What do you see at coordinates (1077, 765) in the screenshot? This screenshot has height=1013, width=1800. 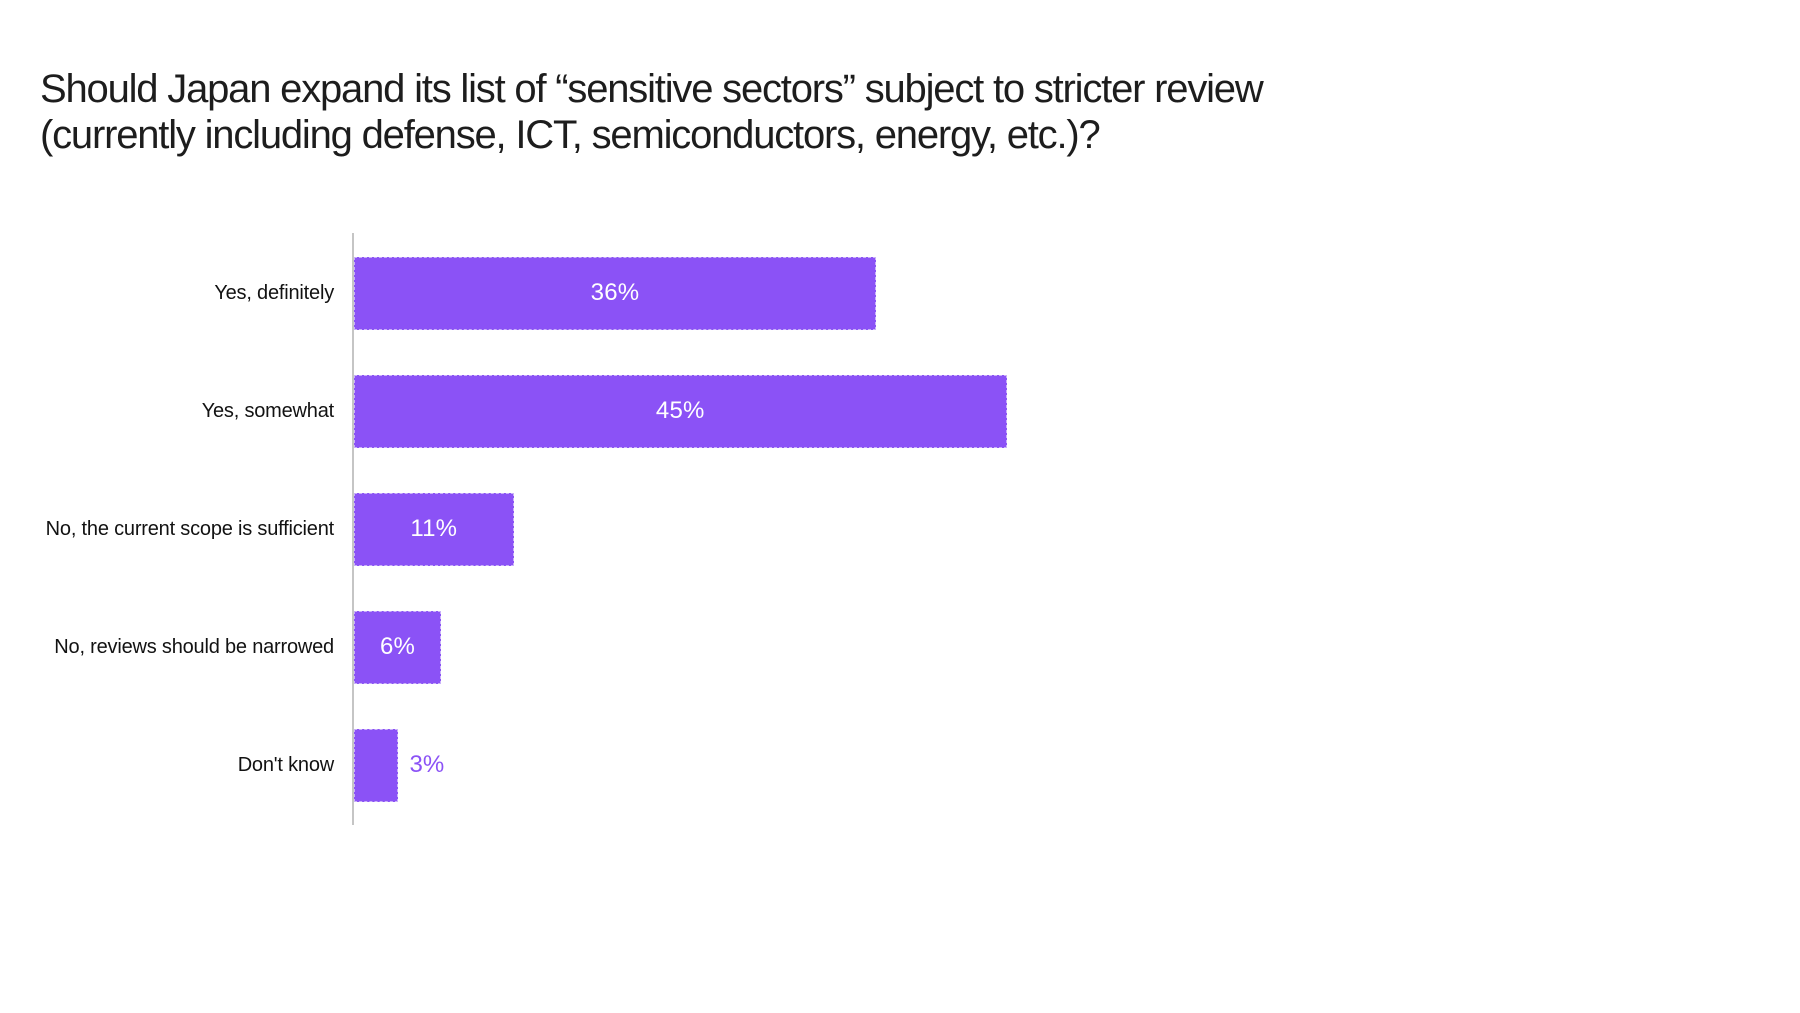 I see `bar-area: 3%` at bounding box center [1077, 765].